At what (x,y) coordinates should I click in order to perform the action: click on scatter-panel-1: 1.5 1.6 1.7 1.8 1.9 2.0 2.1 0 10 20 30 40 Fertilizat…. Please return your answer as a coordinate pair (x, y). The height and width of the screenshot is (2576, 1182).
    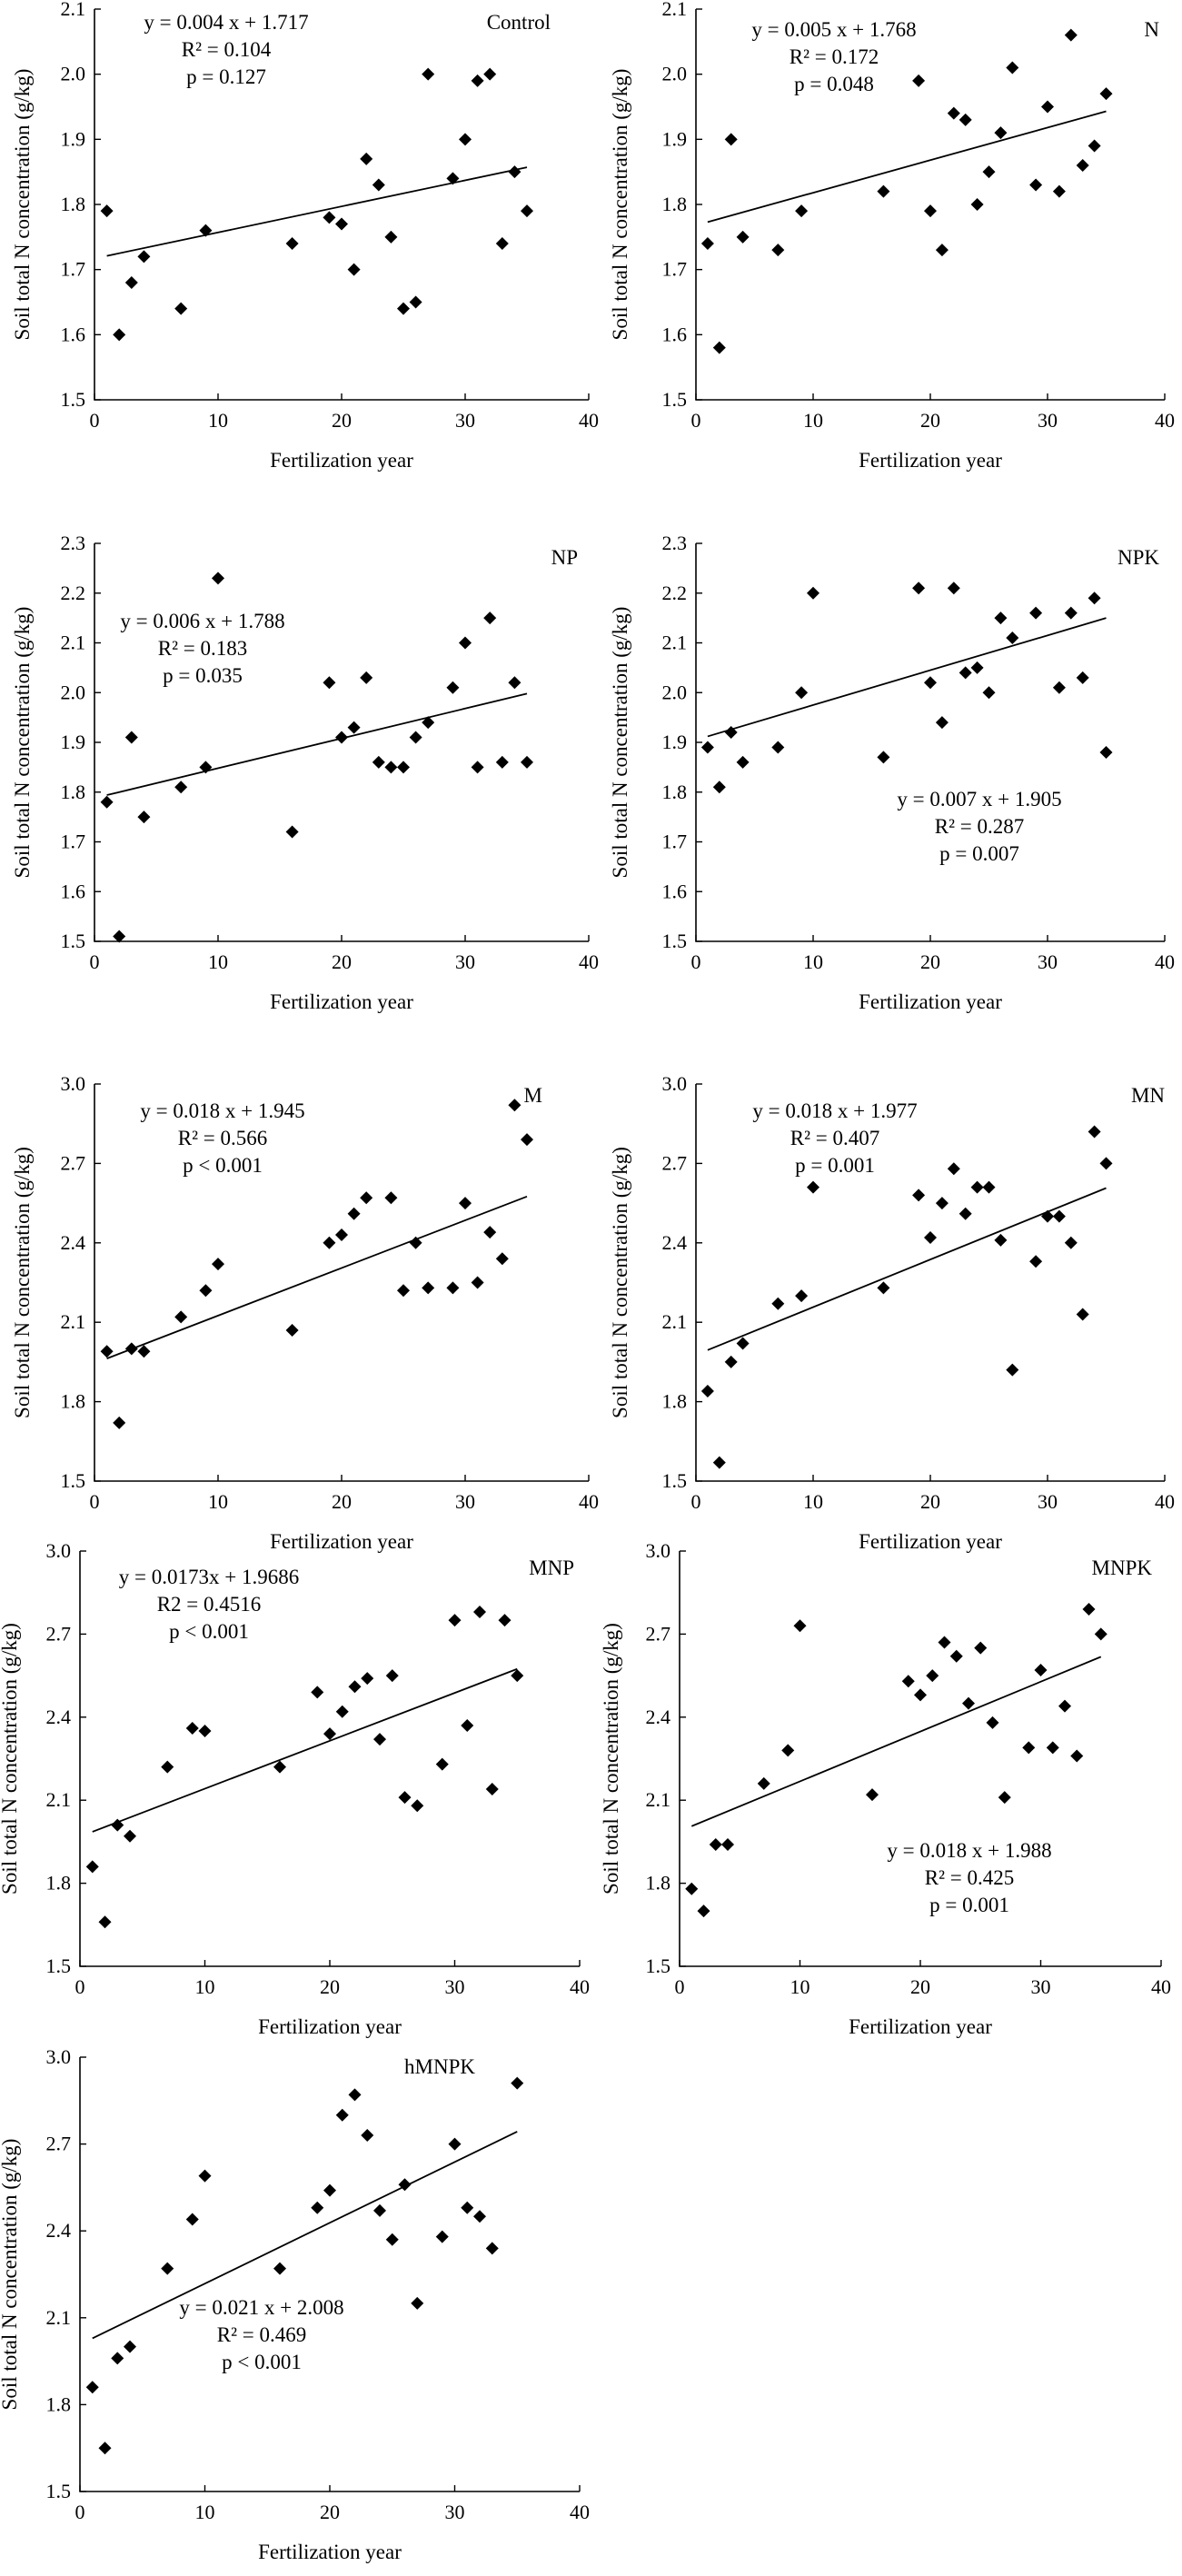
    Looking at the image, I should click on (305, 236).